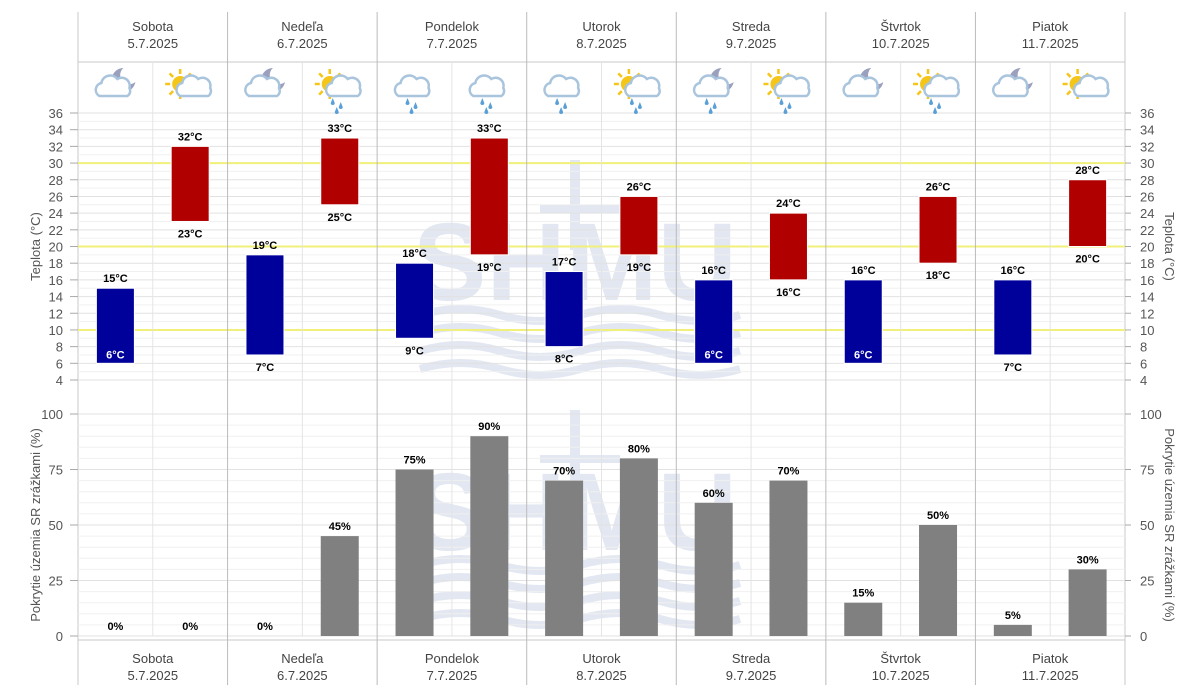 The image size is (1200, 697). Describe the element at coordinates (601, 26) in the screenshot. I see `day-name-header: Utorok` at that location.